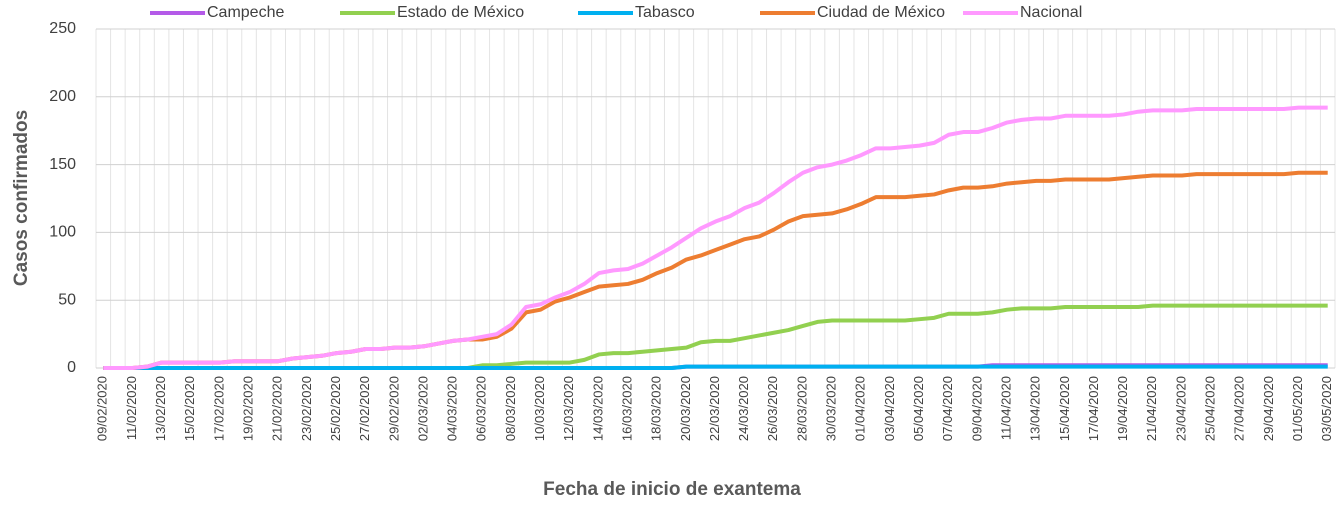  I want to click on x-tick-label: 04/03/2020, so click(452, 408).